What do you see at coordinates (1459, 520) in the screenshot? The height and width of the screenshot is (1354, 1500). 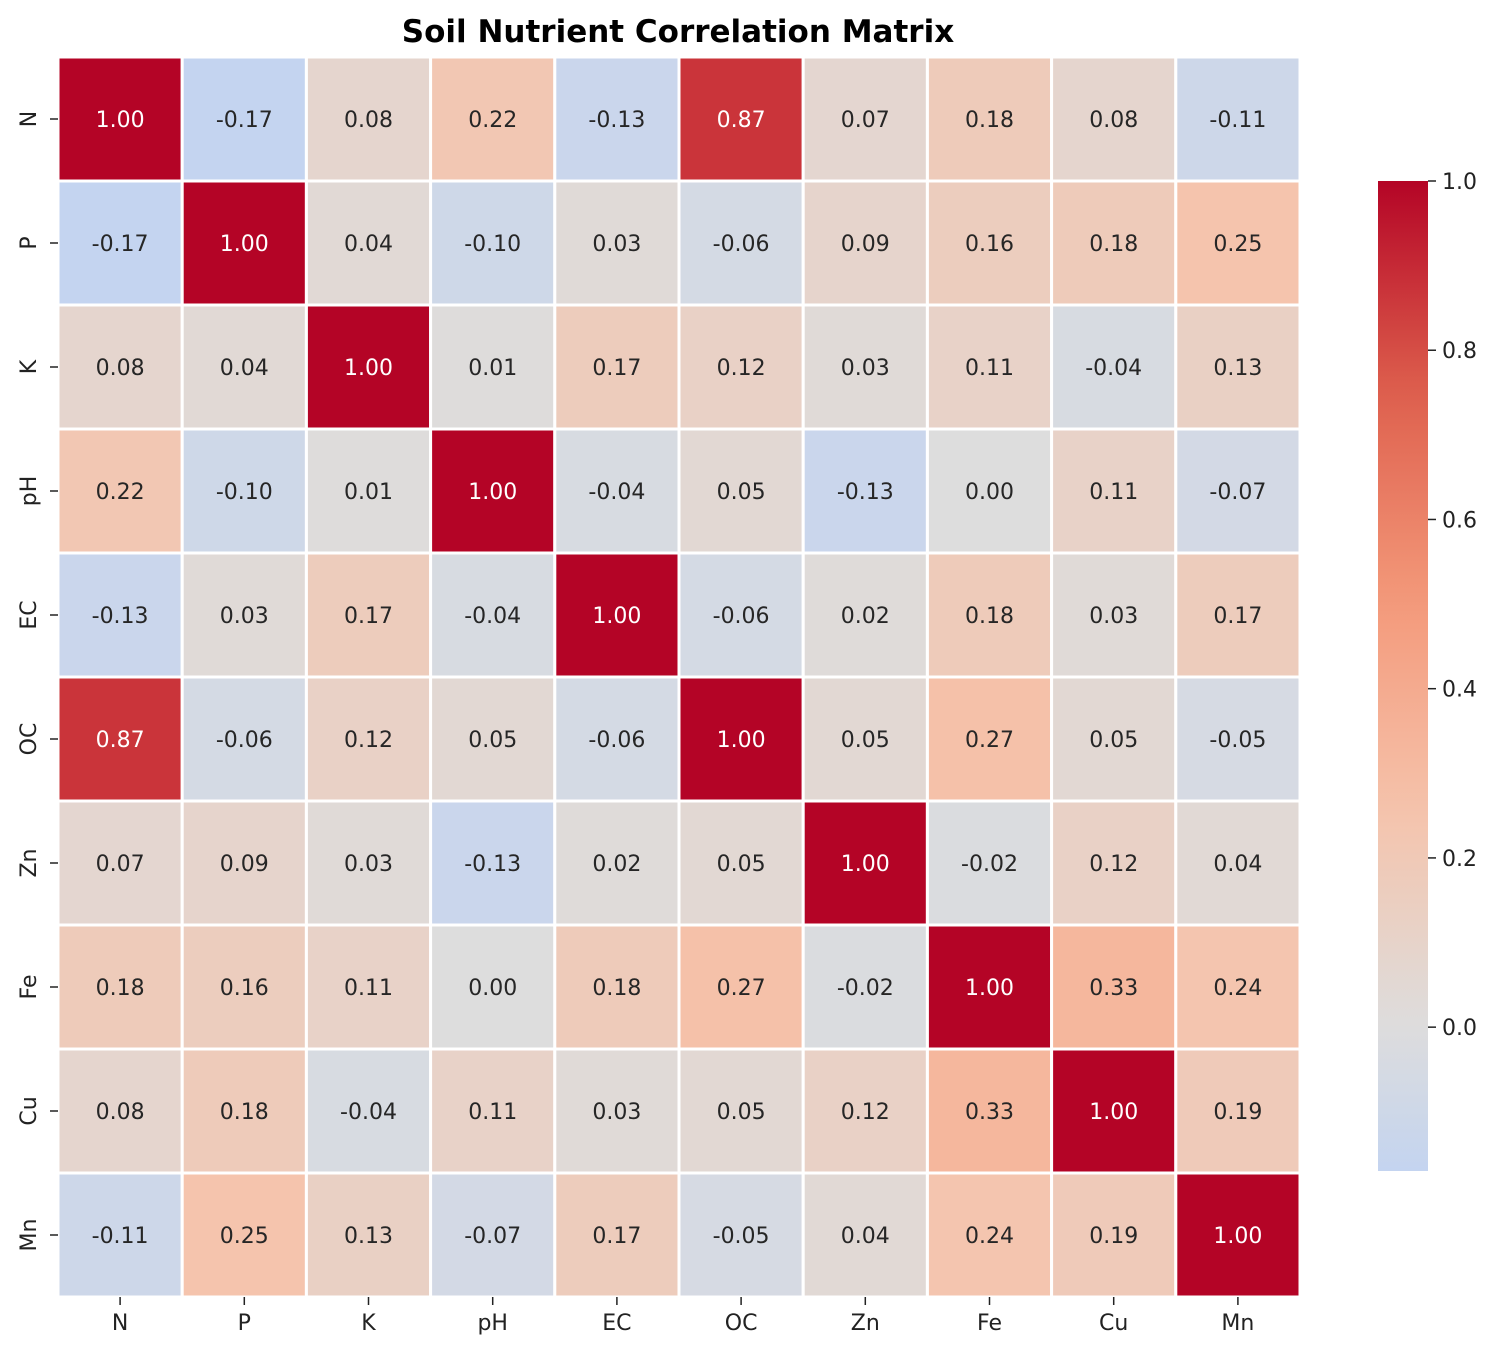 I see `colorbar-tick-label: 0.6` at bounding box center [1459, 520].